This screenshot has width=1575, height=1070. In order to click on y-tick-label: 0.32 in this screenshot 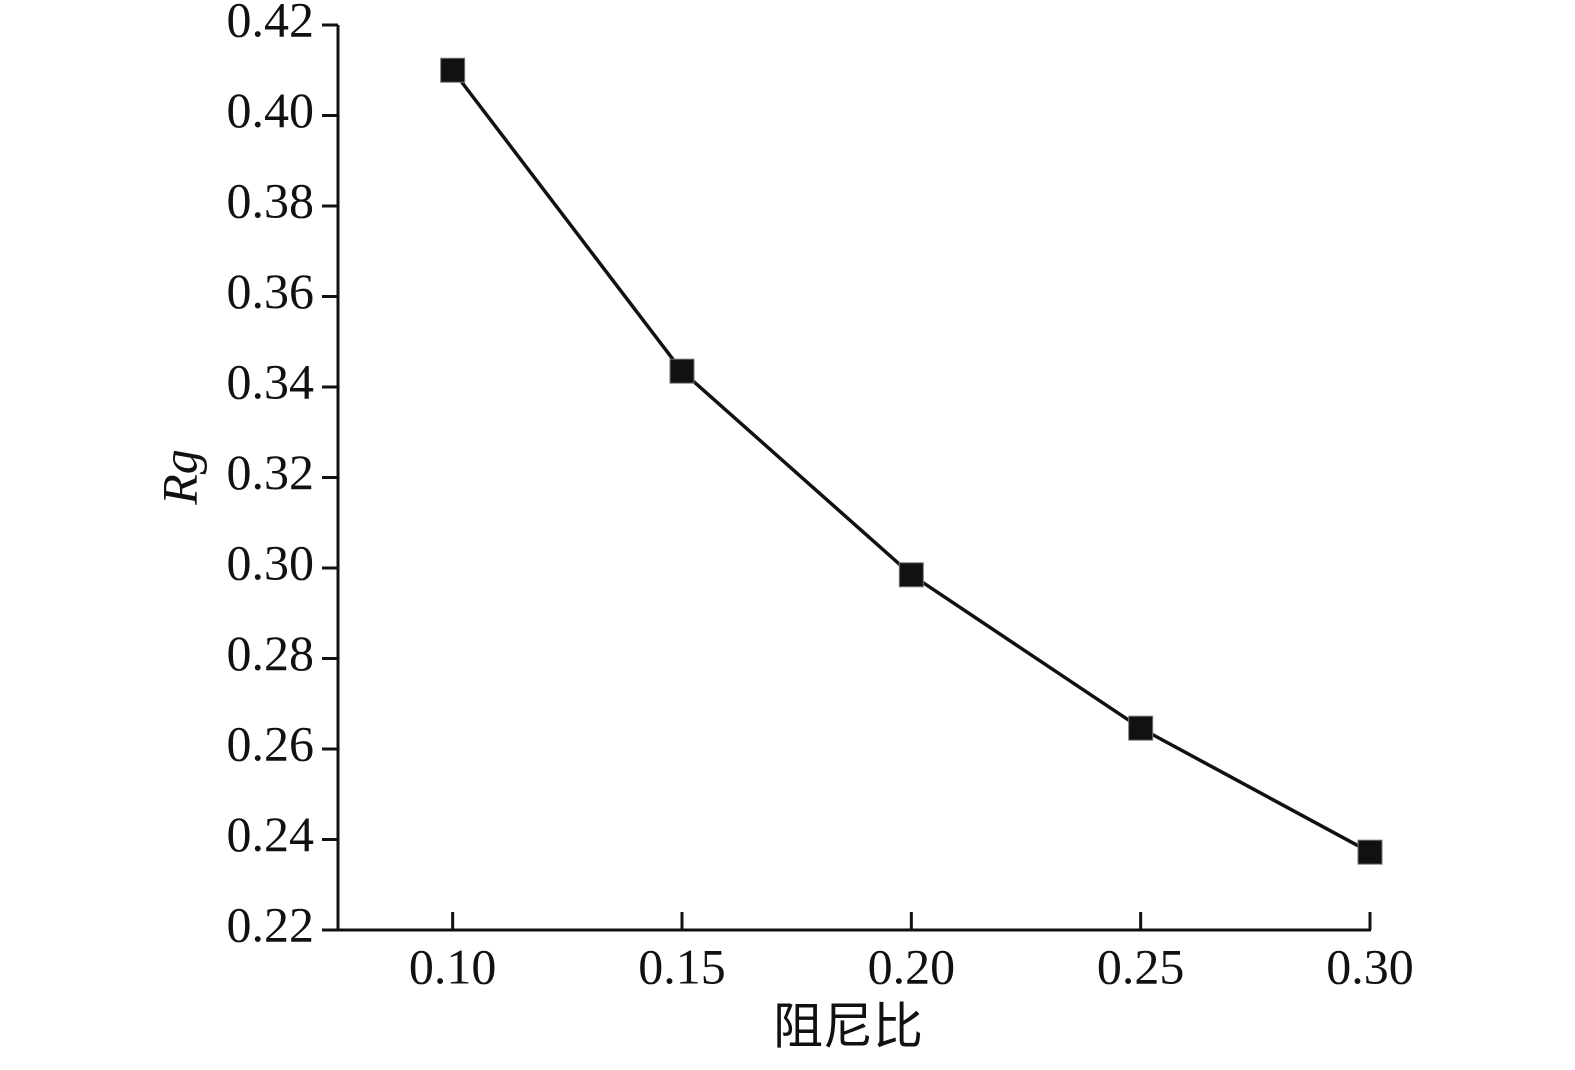, I will do `click(271, 472)`.